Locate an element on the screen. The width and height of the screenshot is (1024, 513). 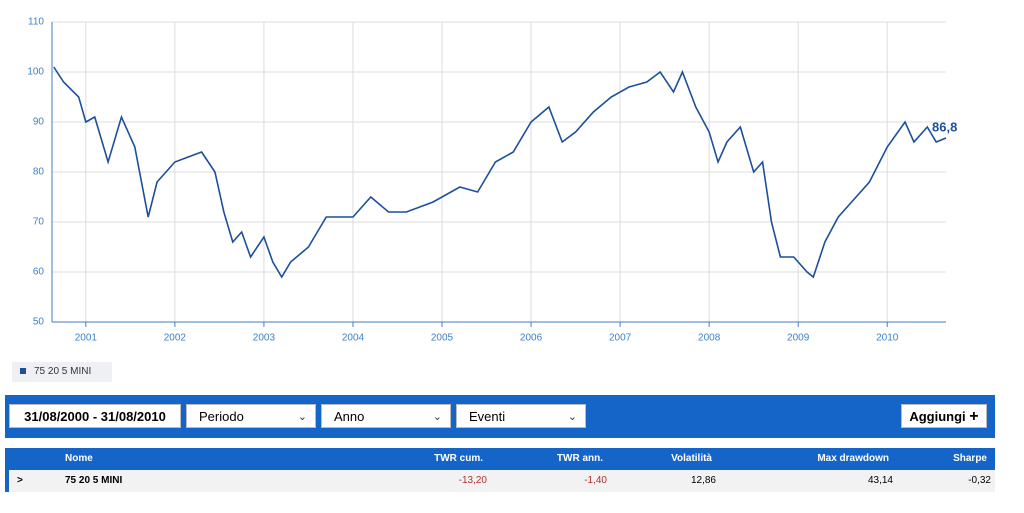
column-header: Volatilità is located at coordinates (691, 458).